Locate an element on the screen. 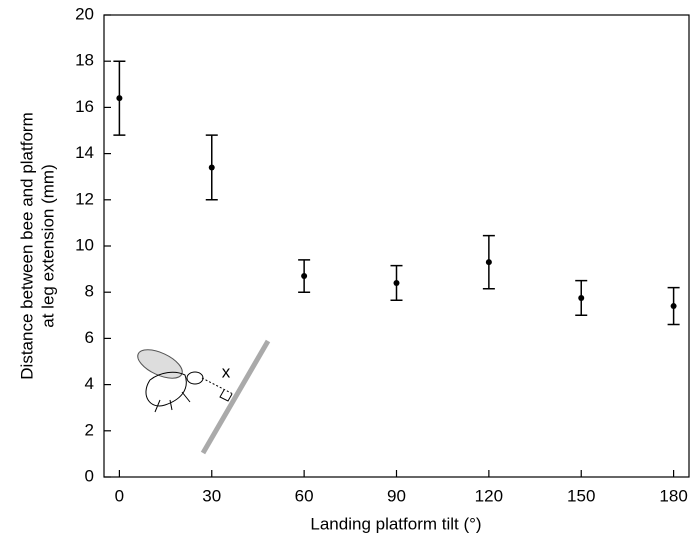 The width and height of the screenshot is (691, 544). y-tick-label: 12 is located at coordinates (84, 198).